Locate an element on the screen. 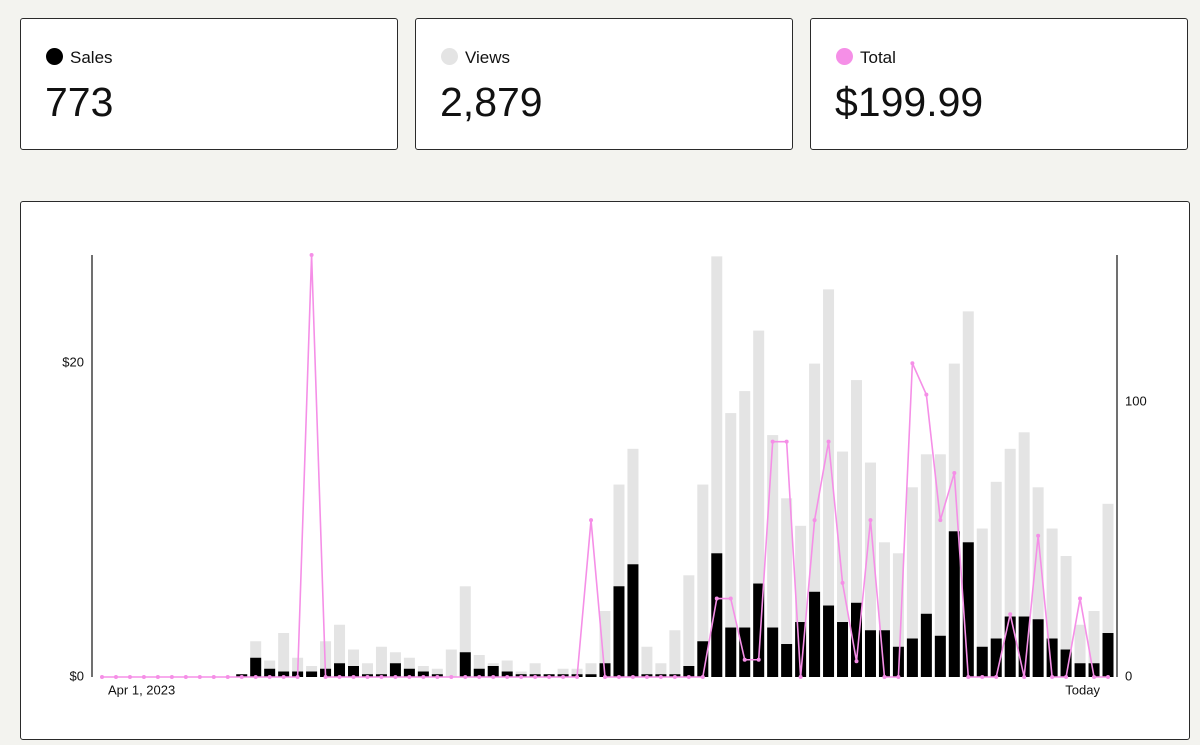  stat-value: 773 is located at coordinates (79, 102).